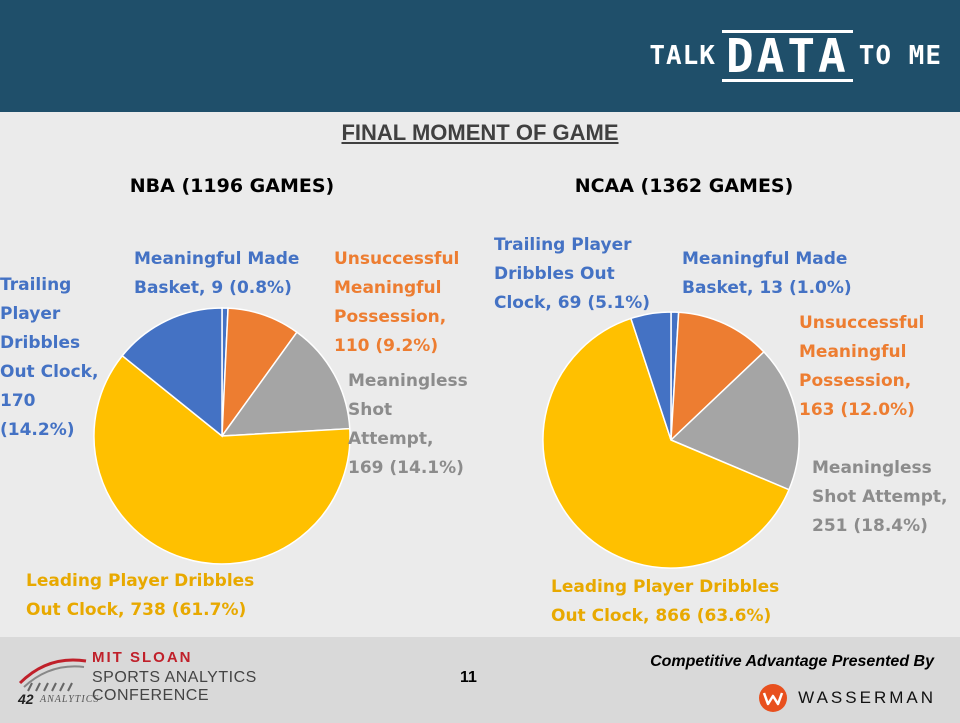 The width and height of the screenshot is (960, 723). Describe the element at coordinates (857, 410) in the screenshot. I see `data-label-line: 163 (12.0%)` at that location.